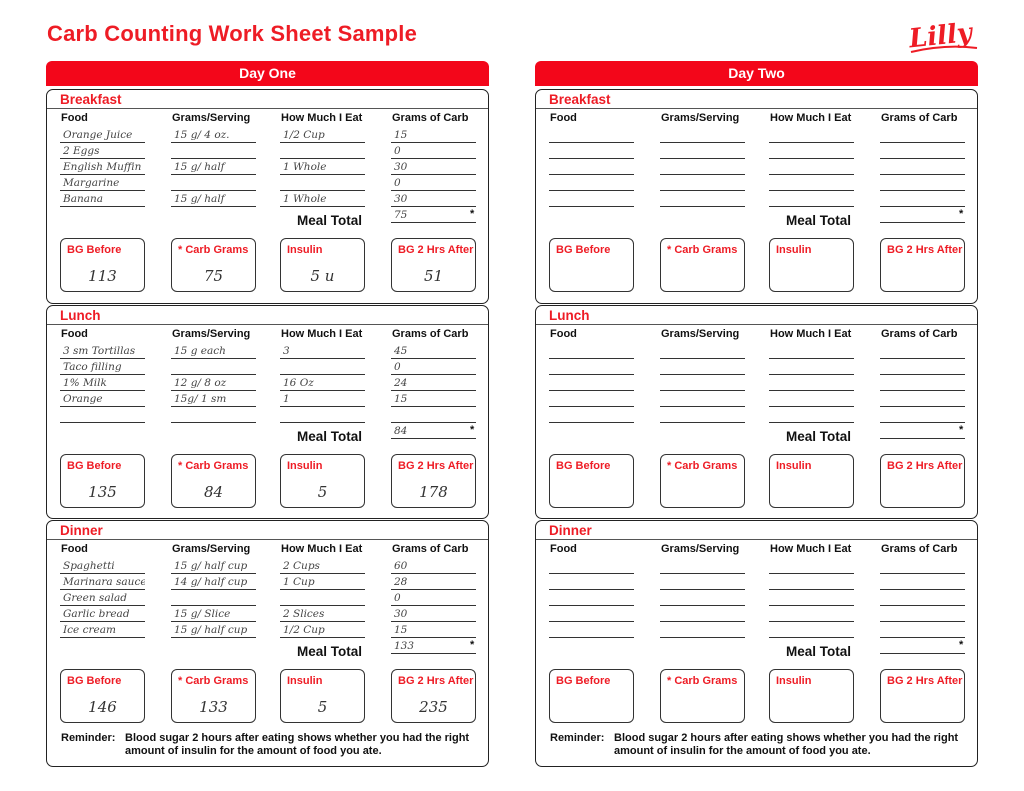 The image size is (1024, 791). I want to click on grams-serving-field: 15 g/ Slice, so click(213, 614).